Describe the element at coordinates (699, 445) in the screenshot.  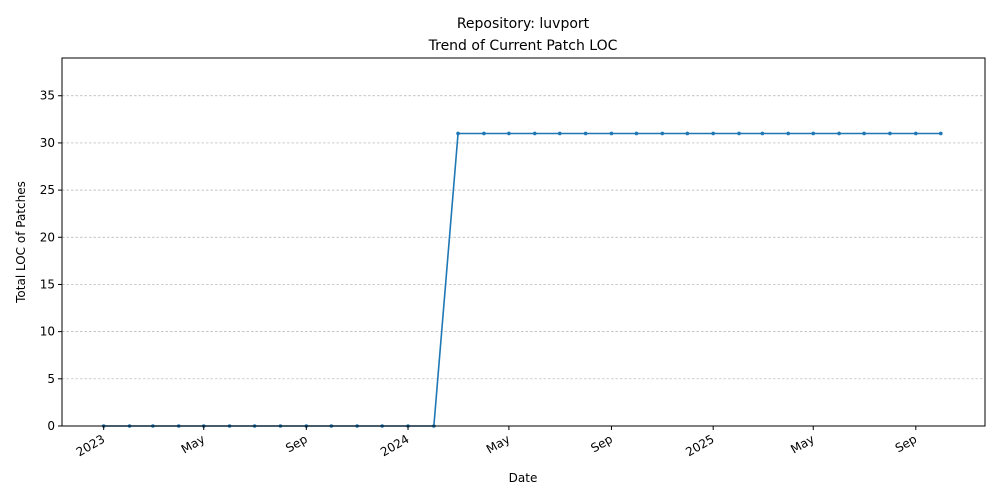
I see `x-tick-label: 2025` at that location.